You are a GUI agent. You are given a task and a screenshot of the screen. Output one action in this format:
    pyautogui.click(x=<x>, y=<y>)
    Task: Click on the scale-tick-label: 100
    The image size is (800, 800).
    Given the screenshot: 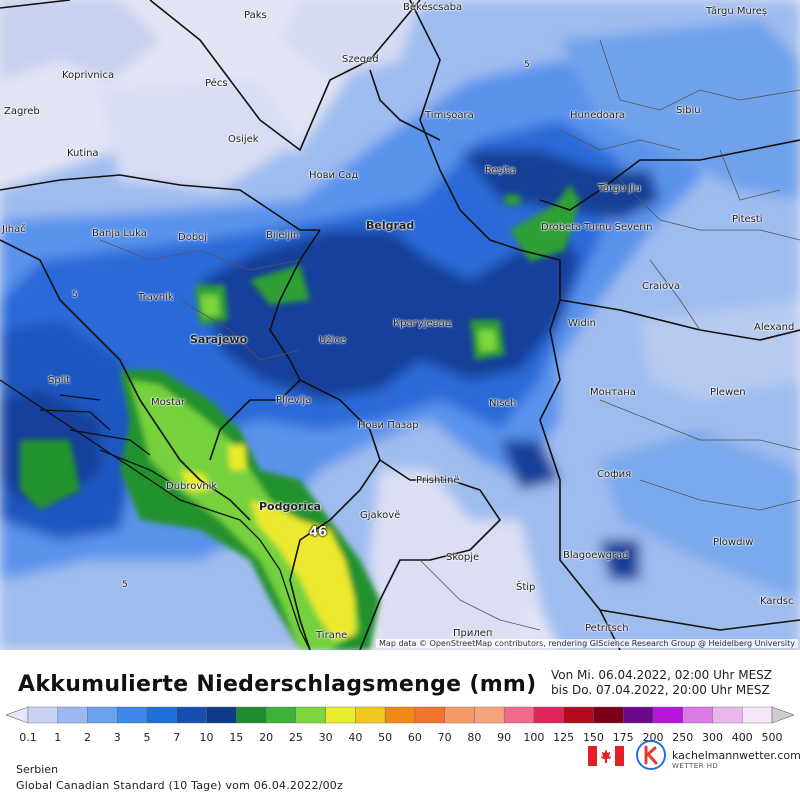 What is the action you would take?
    pyautogui.click(x=534, y=737)
    